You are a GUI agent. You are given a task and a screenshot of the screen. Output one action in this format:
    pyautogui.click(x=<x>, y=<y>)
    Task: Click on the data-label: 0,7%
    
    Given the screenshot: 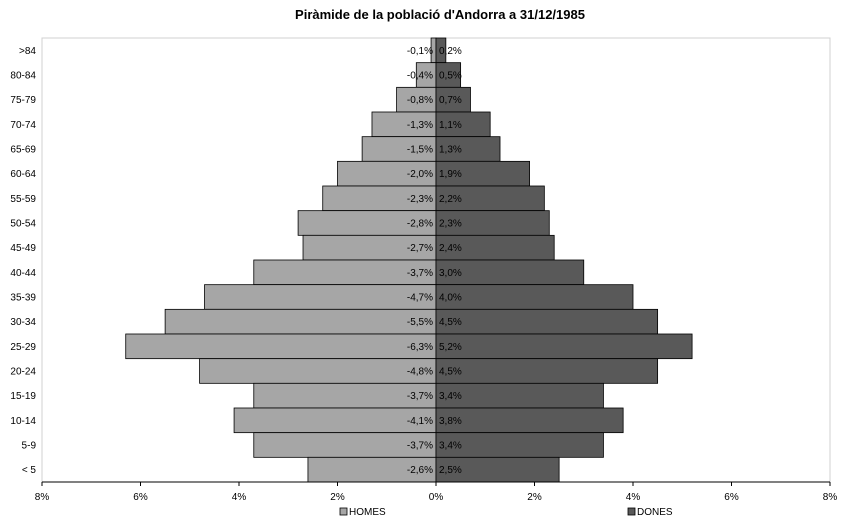 What is the action you would take?
    pyautogui.click(x=450, y=100)
    